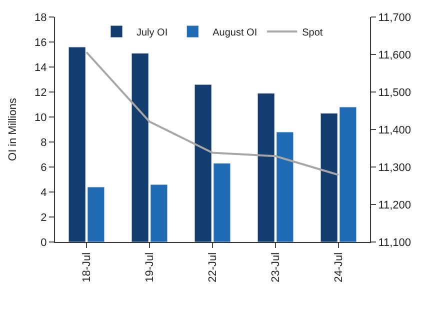 This screenshot has height=322, width=445. I want to click on x-tick-label: 19-Jul, so click(150, 267).